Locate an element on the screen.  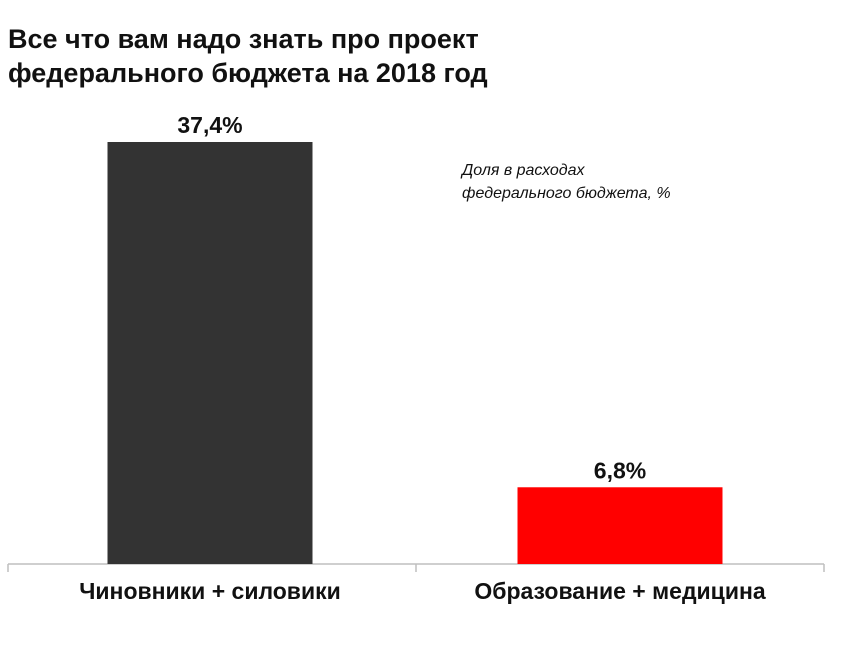
bar-value-label: 37,4% is located at coordinates (209, 125).